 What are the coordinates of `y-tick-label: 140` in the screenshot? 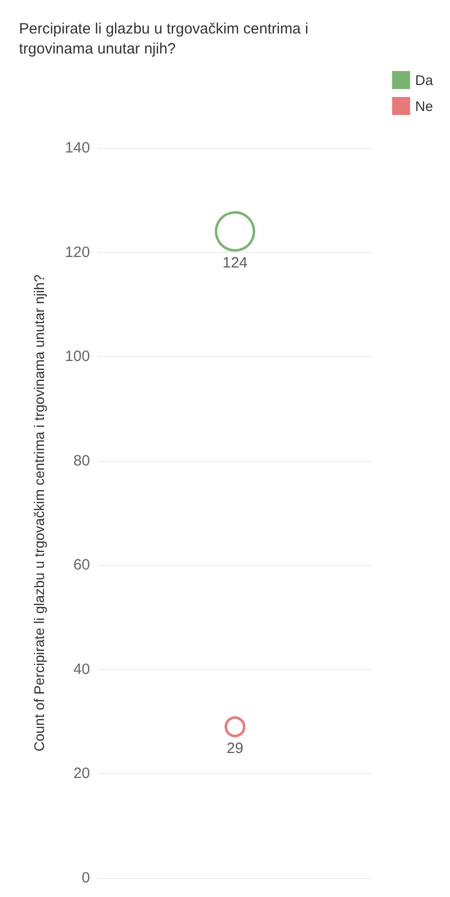 It's located at (77, 148).